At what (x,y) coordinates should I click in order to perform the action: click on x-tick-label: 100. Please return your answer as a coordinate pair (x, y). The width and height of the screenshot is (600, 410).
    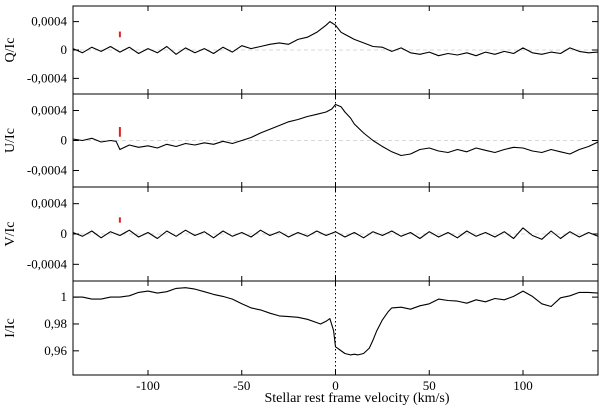
    Looking at the image, I should click on (523, 385).